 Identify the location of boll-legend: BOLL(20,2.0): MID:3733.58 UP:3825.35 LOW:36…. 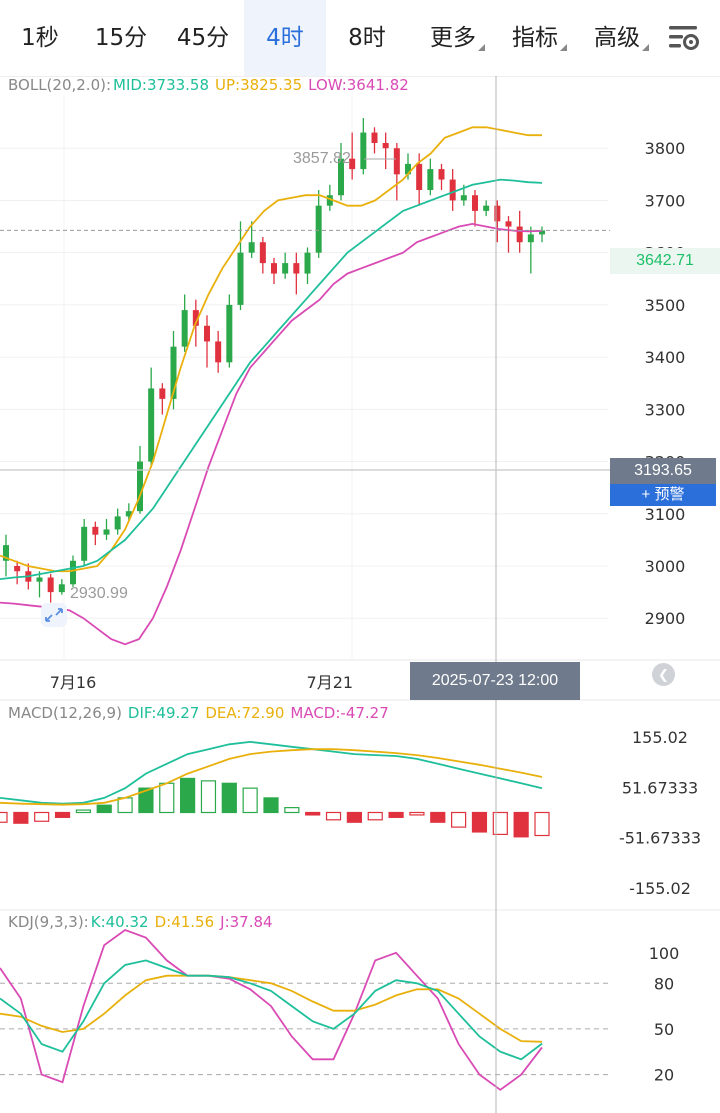
(211, 85).